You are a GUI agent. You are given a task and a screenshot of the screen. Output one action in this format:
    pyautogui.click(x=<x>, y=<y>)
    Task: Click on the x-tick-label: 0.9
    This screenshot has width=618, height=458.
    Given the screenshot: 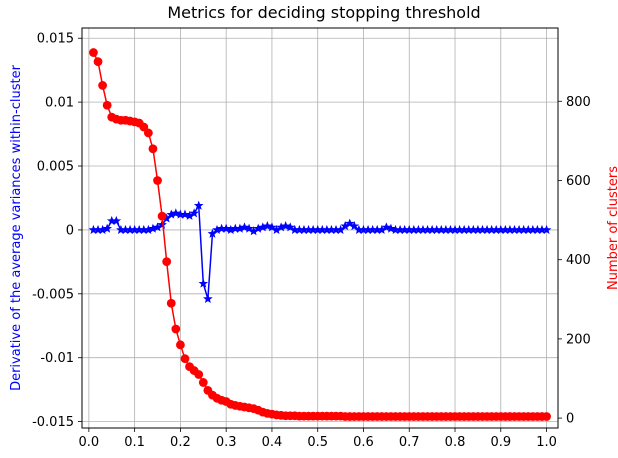 What is the action you would take?
    pyautogui.click(x=500, y=442)
    